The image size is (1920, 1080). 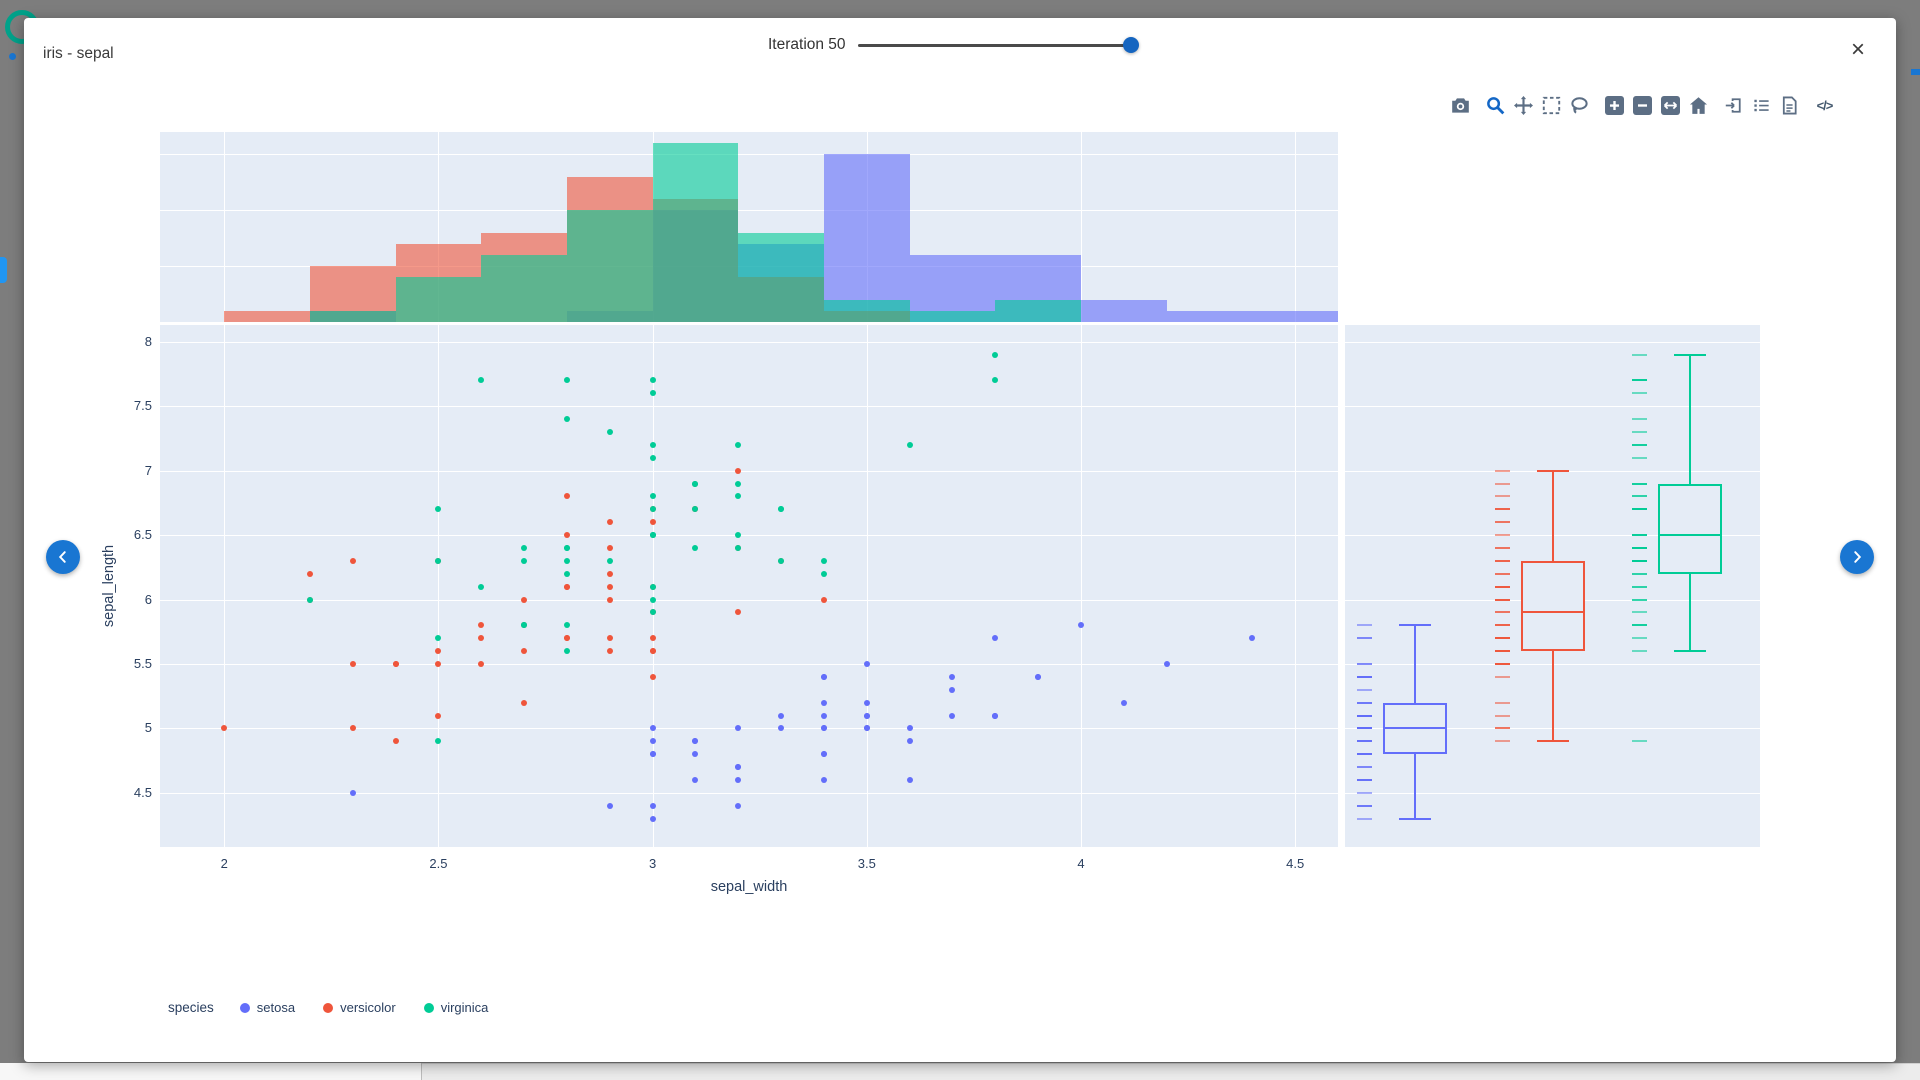 What do you see at coordinates (1789, 105) in the screenshot?
I see `data-report-icon` at bounding box center [1789, 105].